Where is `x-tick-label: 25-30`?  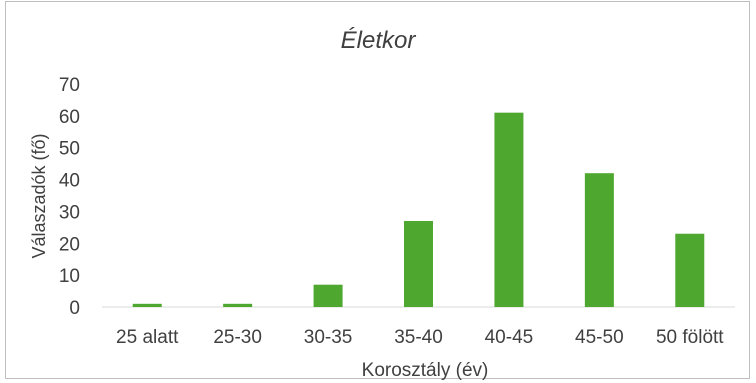 x-tick-label: 25-30 is located at coordinates (237, 337).